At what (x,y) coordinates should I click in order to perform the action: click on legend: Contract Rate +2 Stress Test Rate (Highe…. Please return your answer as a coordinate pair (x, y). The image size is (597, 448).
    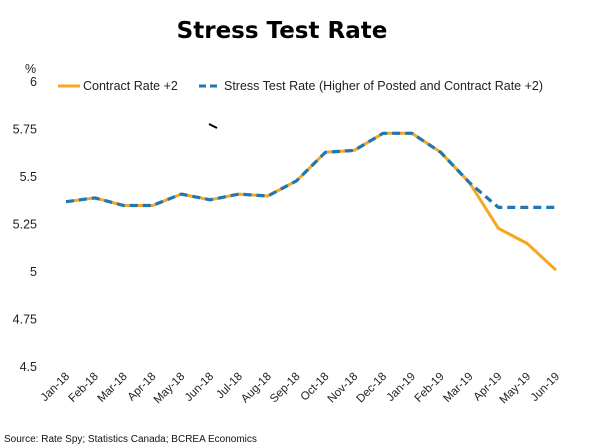
    Looking at the image, I should click on (300, 86).